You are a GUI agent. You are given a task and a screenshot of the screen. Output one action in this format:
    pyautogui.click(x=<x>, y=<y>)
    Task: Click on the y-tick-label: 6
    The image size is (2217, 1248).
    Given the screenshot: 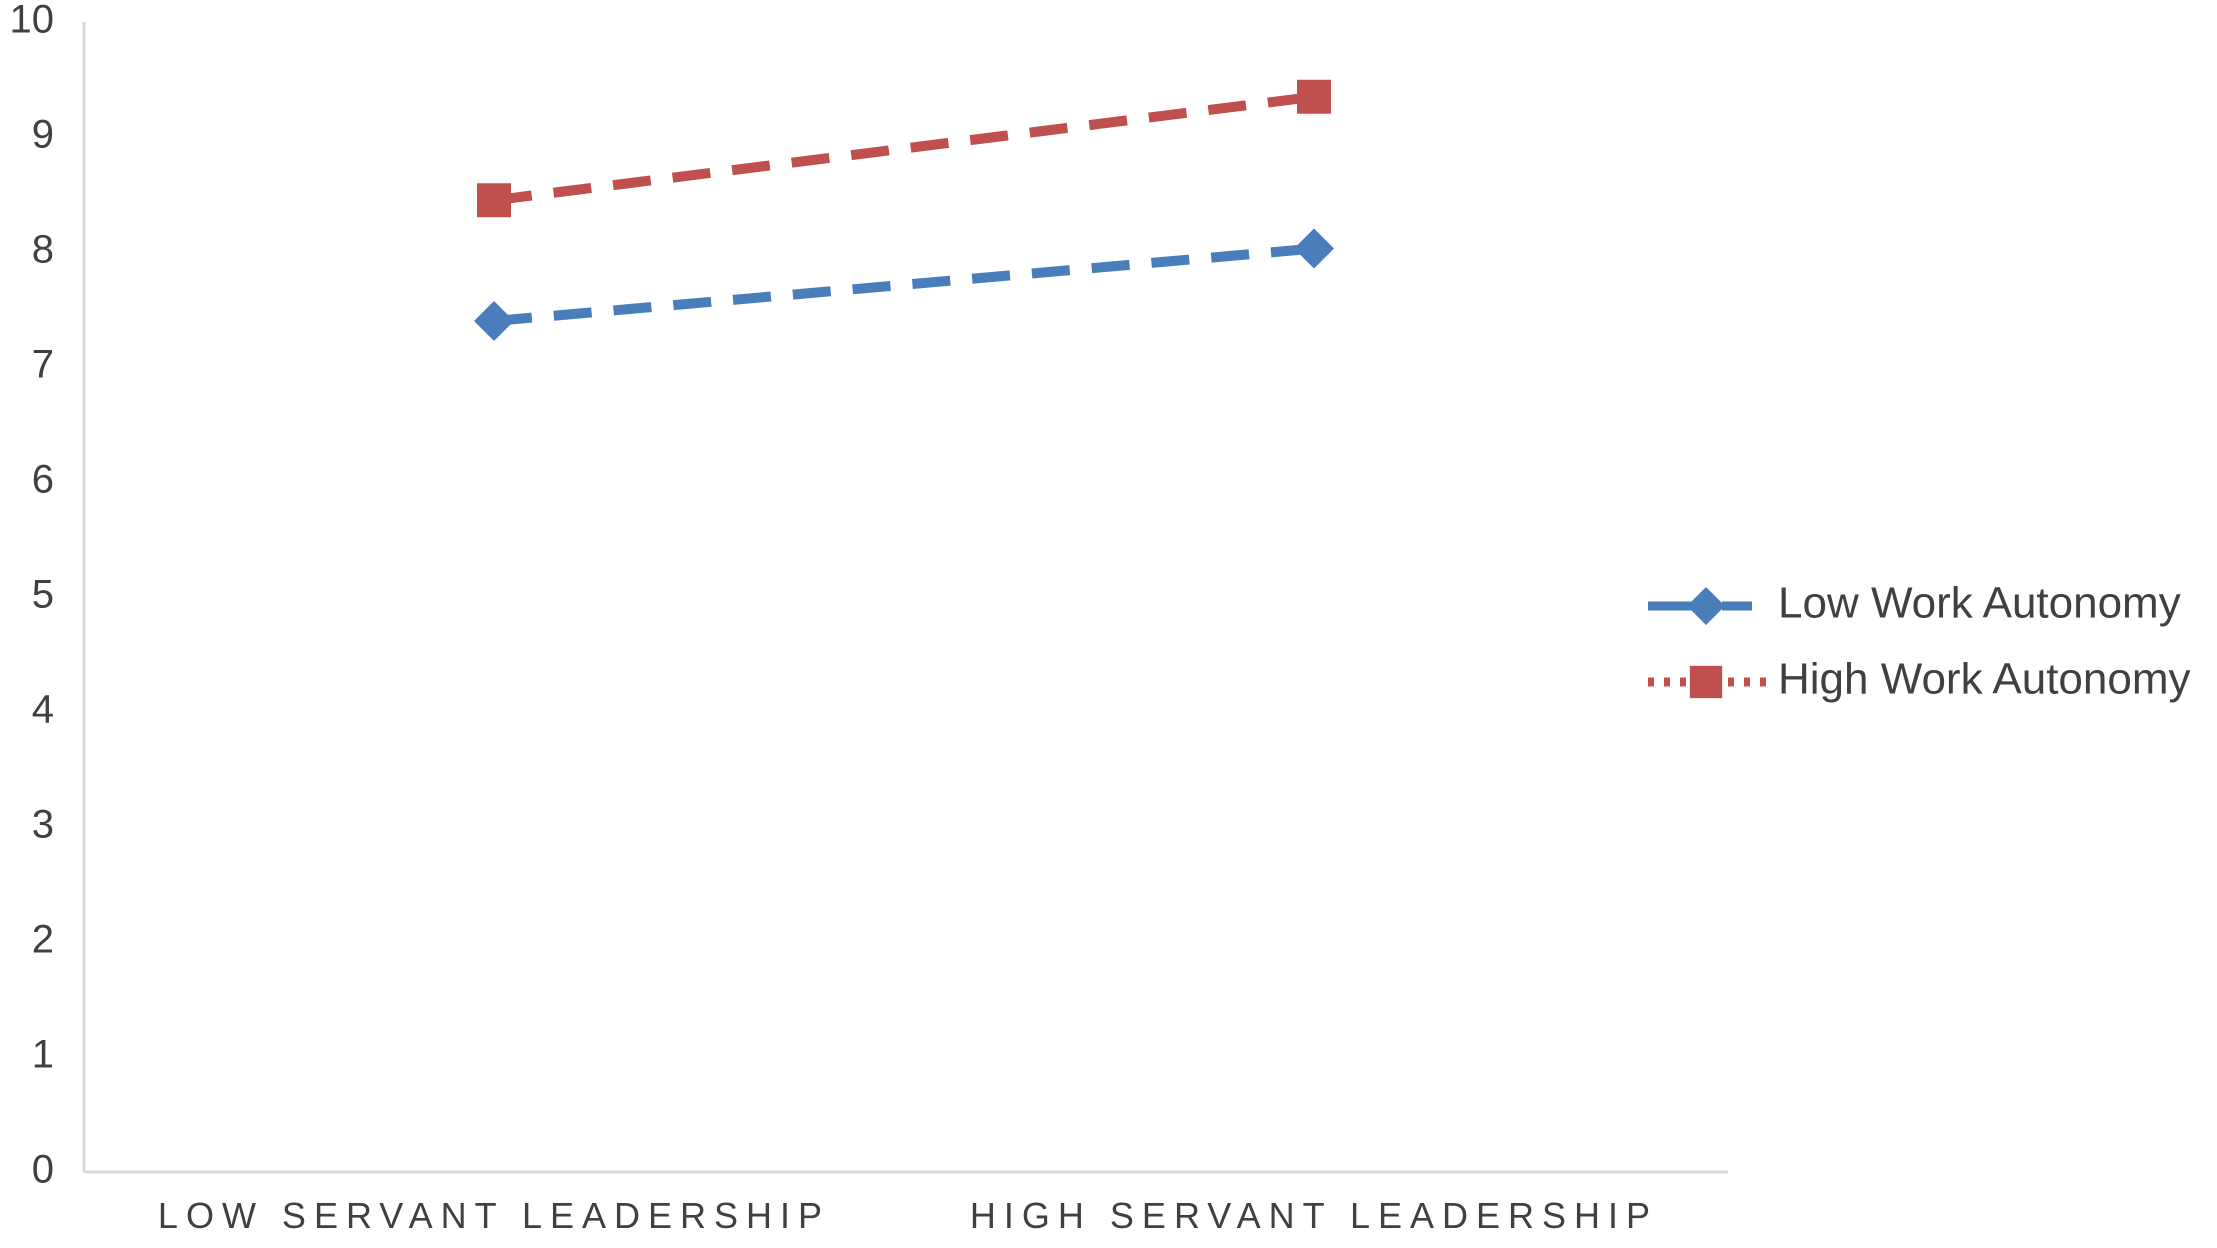 What is the action you would take?
    pyautogui.click(x=43, y=480)
    